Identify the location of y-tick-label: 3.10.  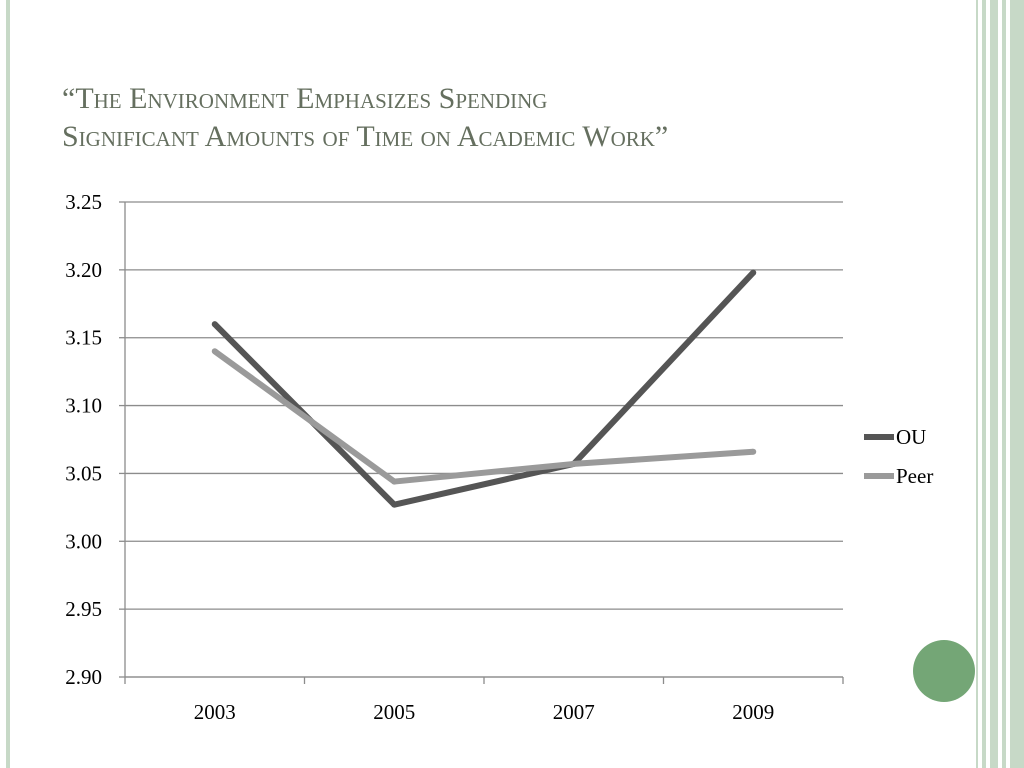
(83, 406).